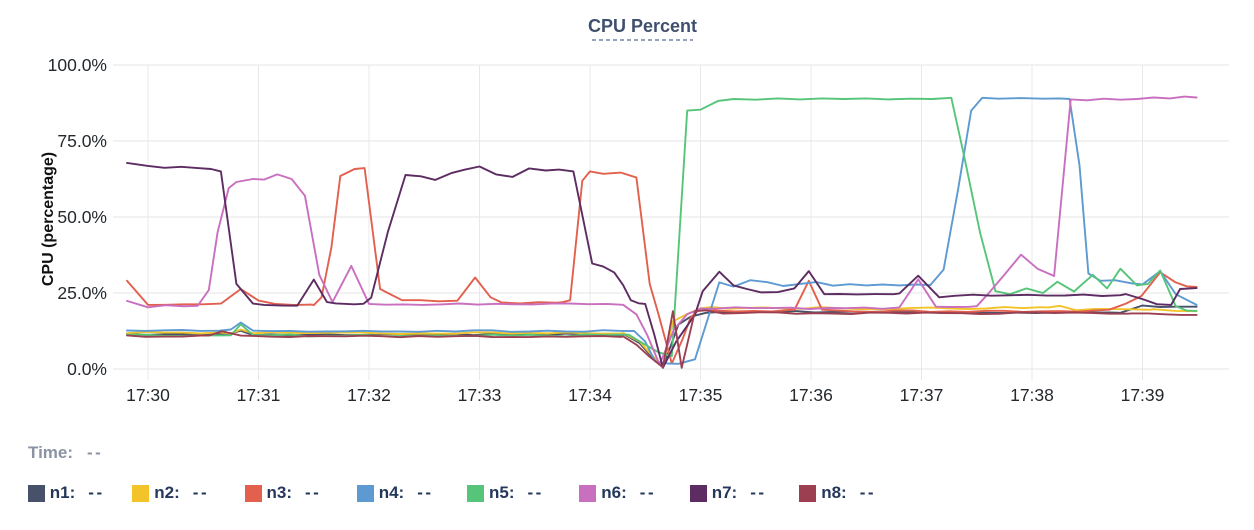  What do you see at coordinates (369, 395) in the screenshot?
I see `svg-text: 17:32` at bounding box center [369, 395].